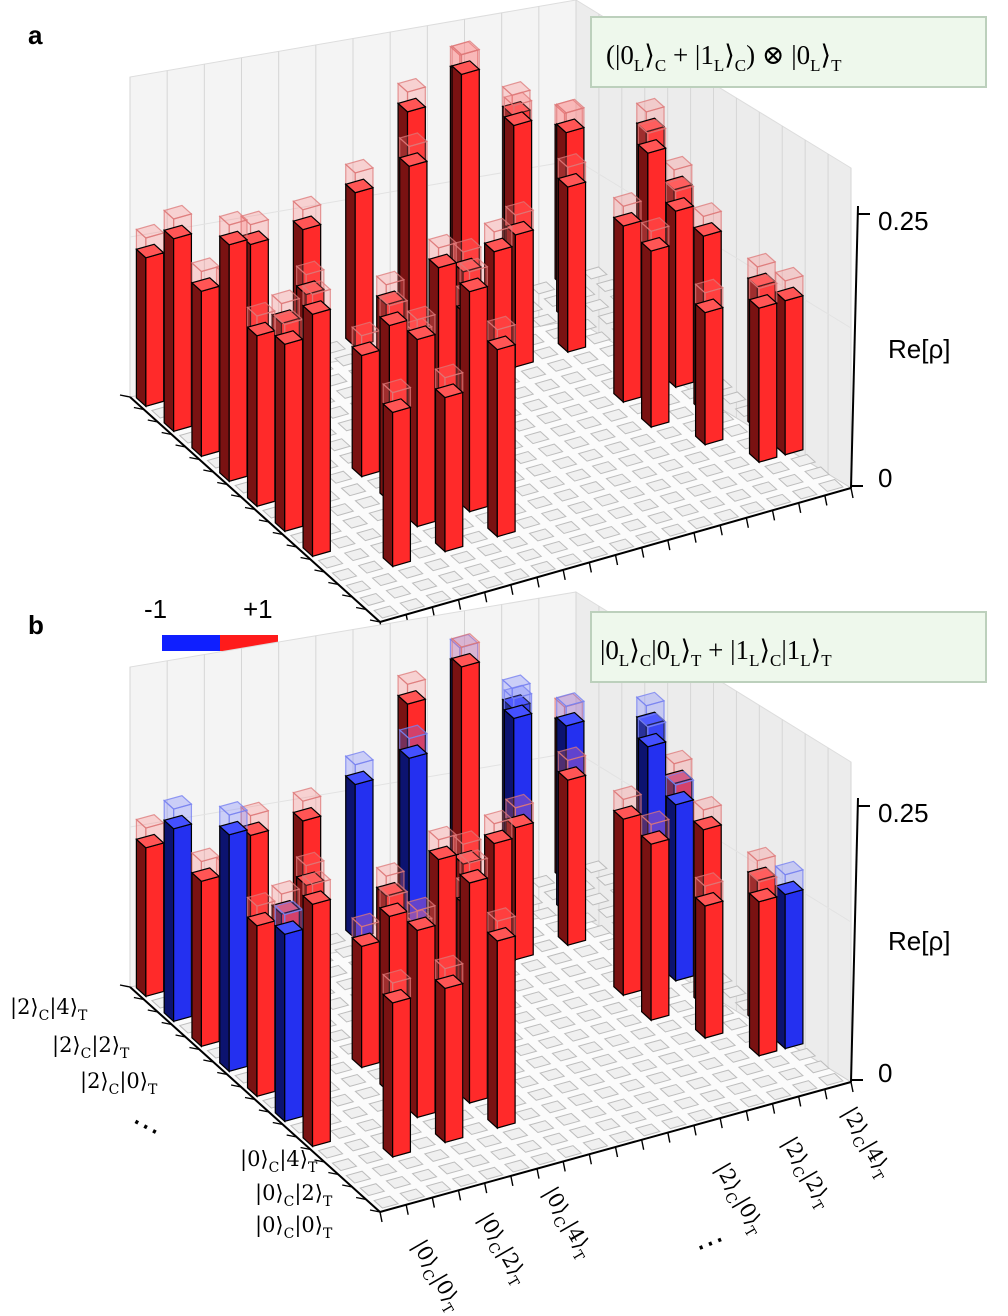 This screenshot has width=1008, height=1316. I want to click on column-tick-label: |2⟩C|2⟩T, so click(805, 1174).